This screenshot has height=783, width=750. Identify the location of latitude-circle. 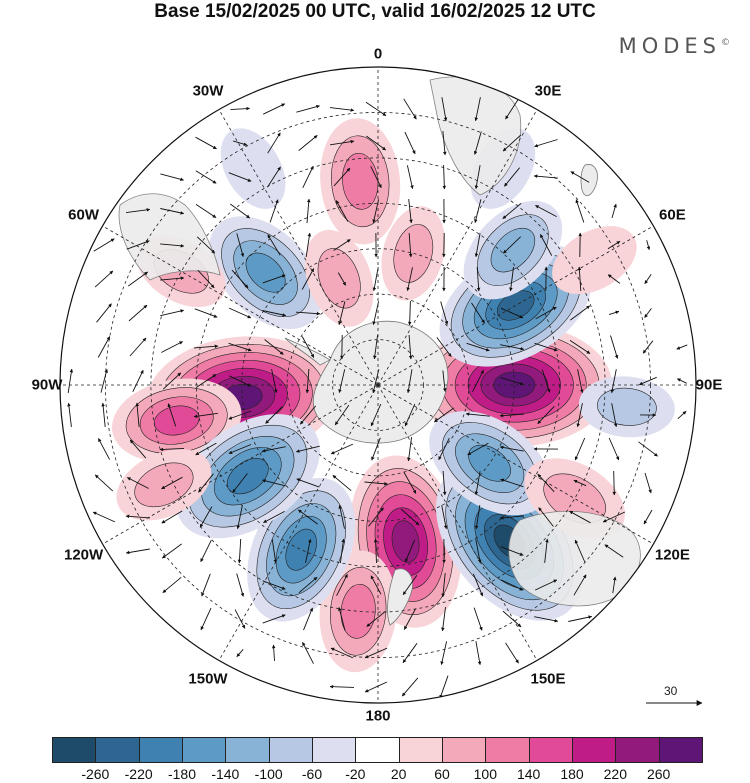
(378, 385).